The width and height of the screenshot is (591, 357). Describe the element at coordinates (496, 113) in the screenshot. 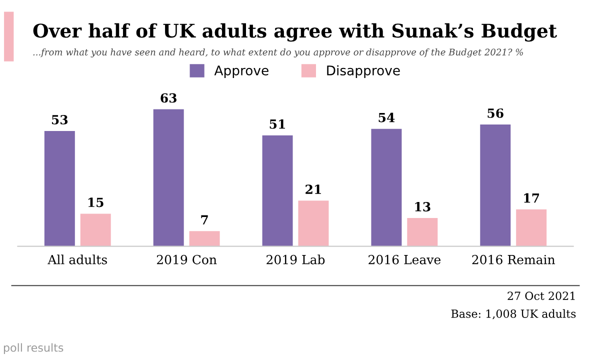

I see `data-label: 56` at that location.